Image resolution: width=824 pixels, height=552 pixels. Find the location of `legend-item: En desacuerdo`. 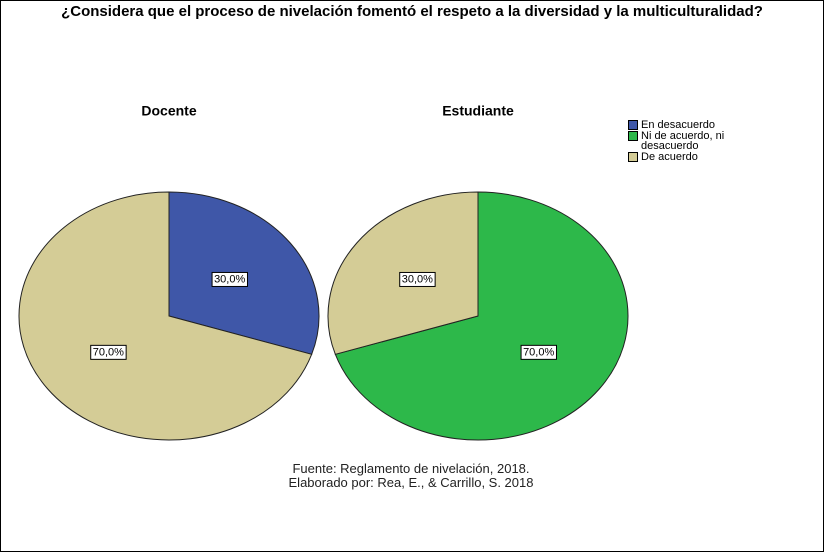

legend-item: En desacuerdo is located at coordinates (693, 125).